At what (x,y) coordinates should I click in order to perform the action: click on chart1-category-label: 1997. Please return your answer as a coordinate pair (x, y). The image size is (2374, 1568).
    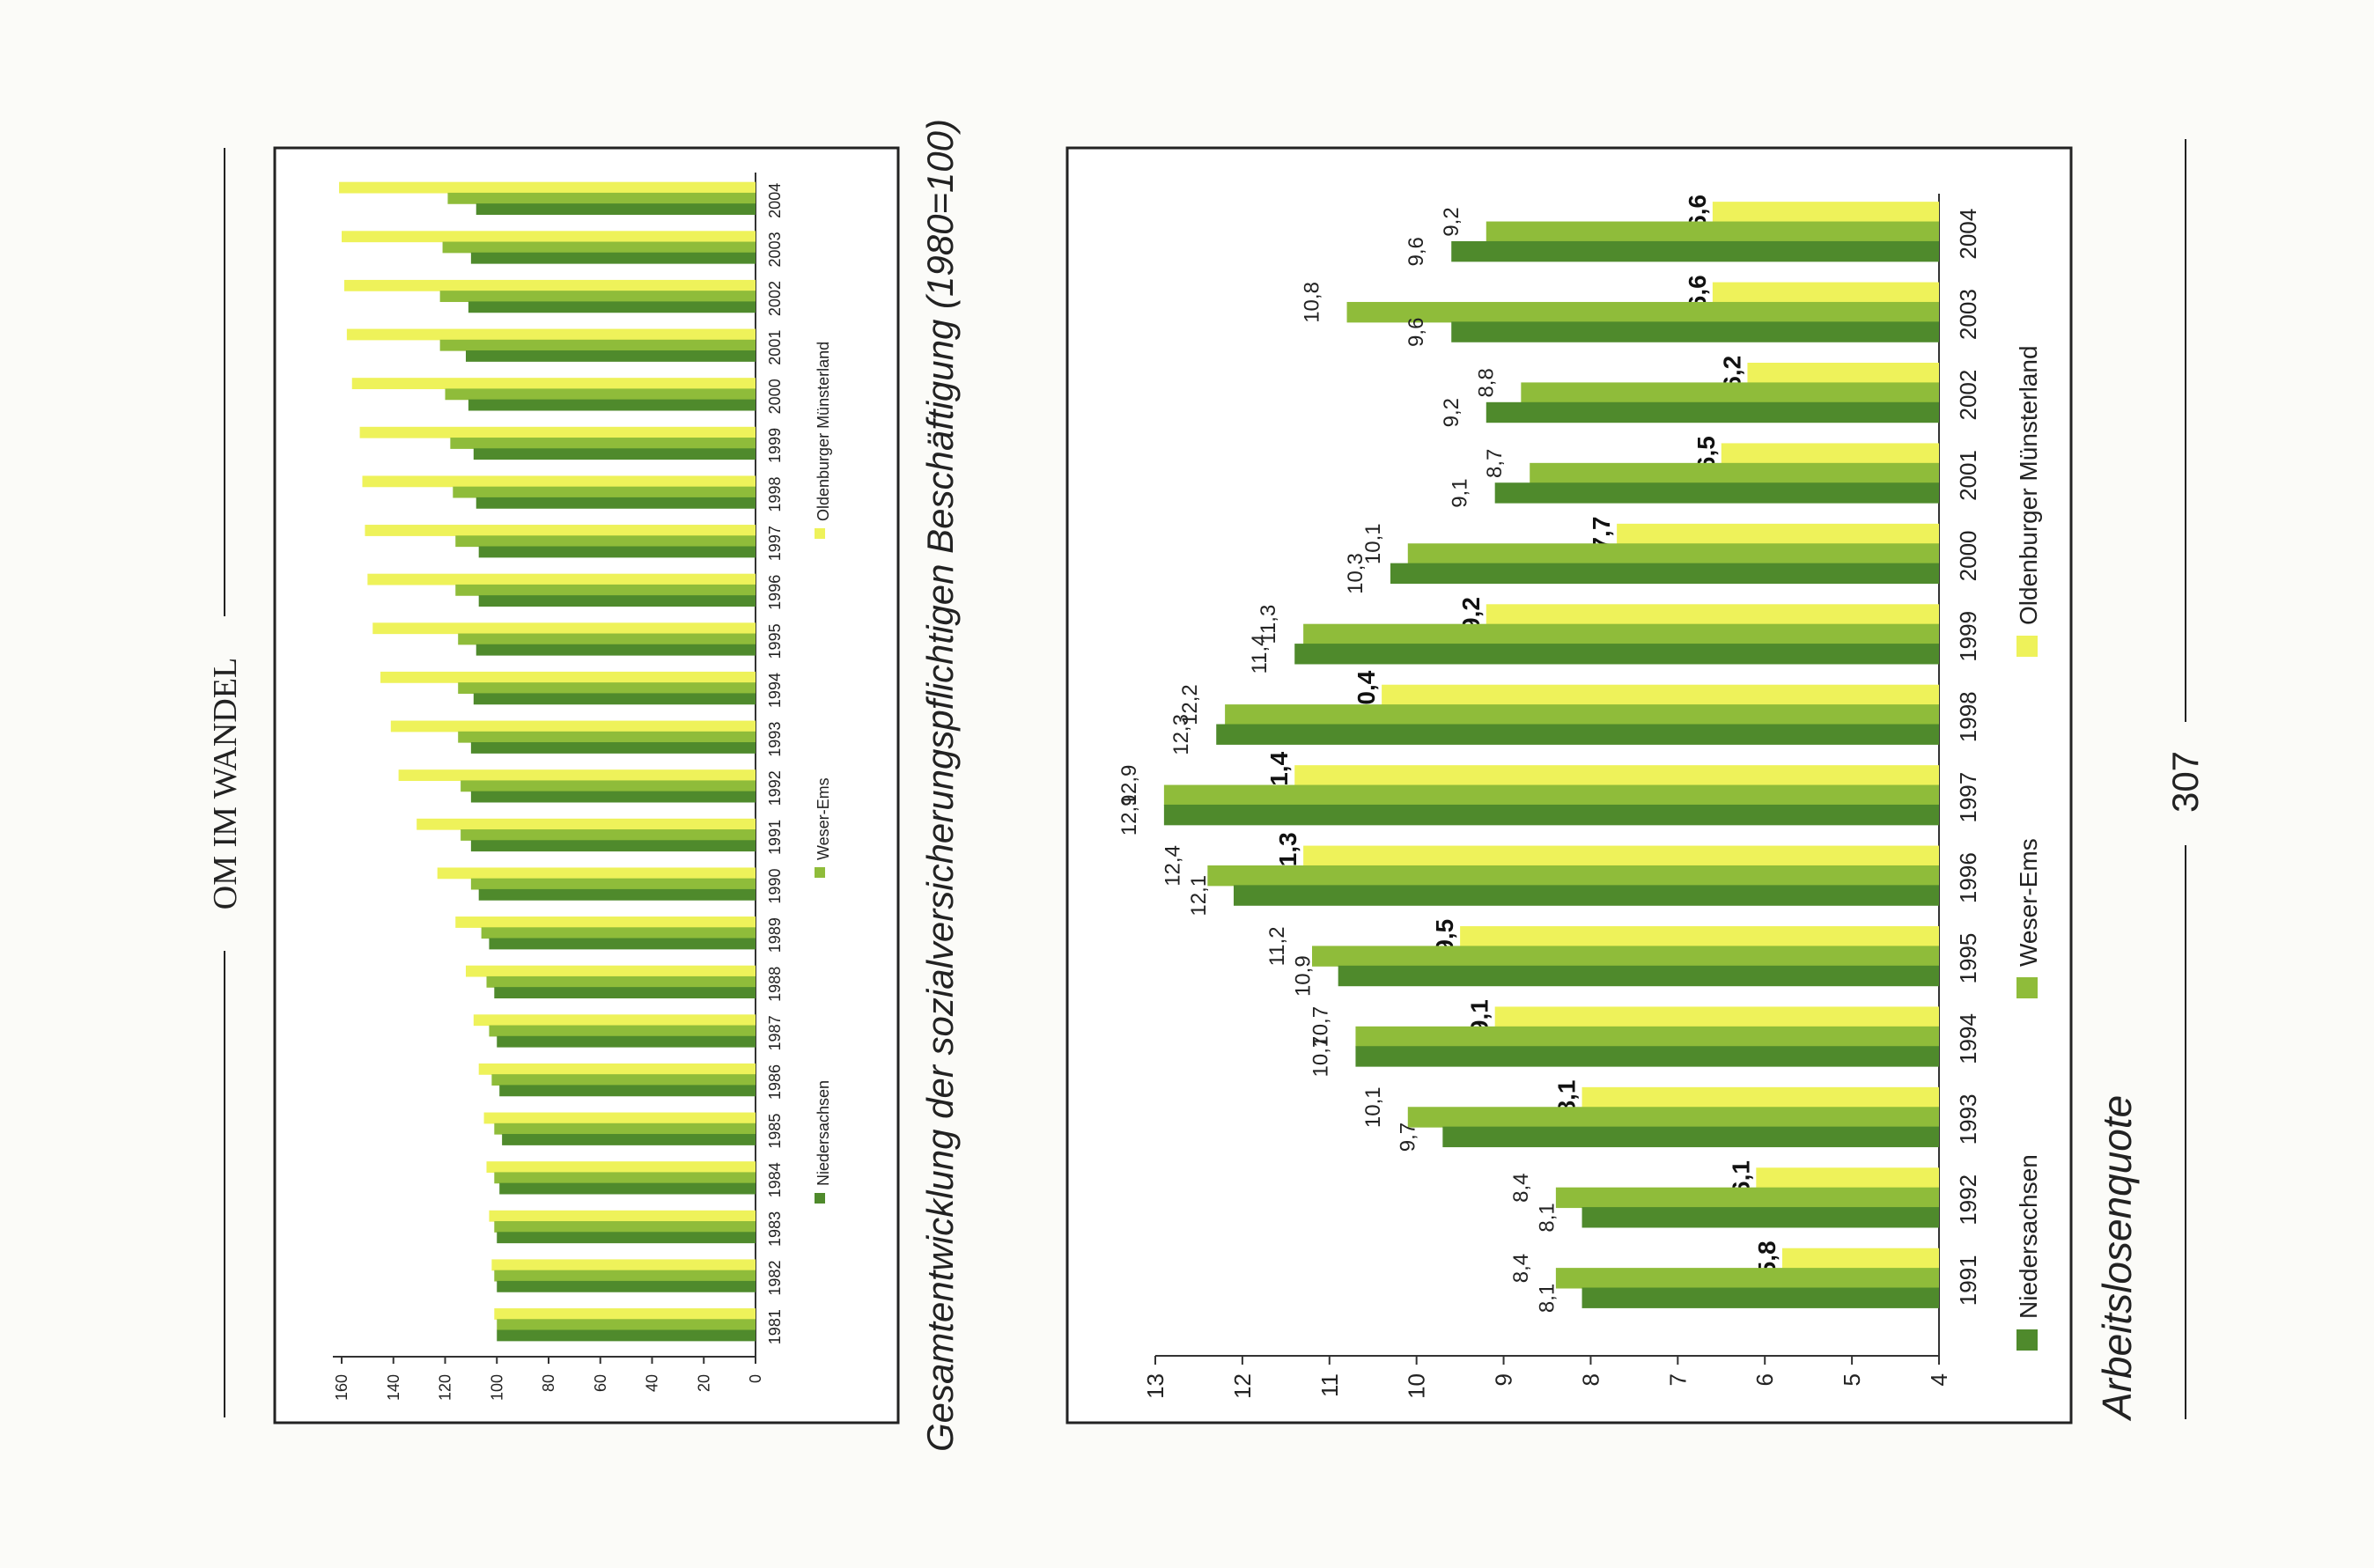
    Looking at the image, I should click on (775, 543).